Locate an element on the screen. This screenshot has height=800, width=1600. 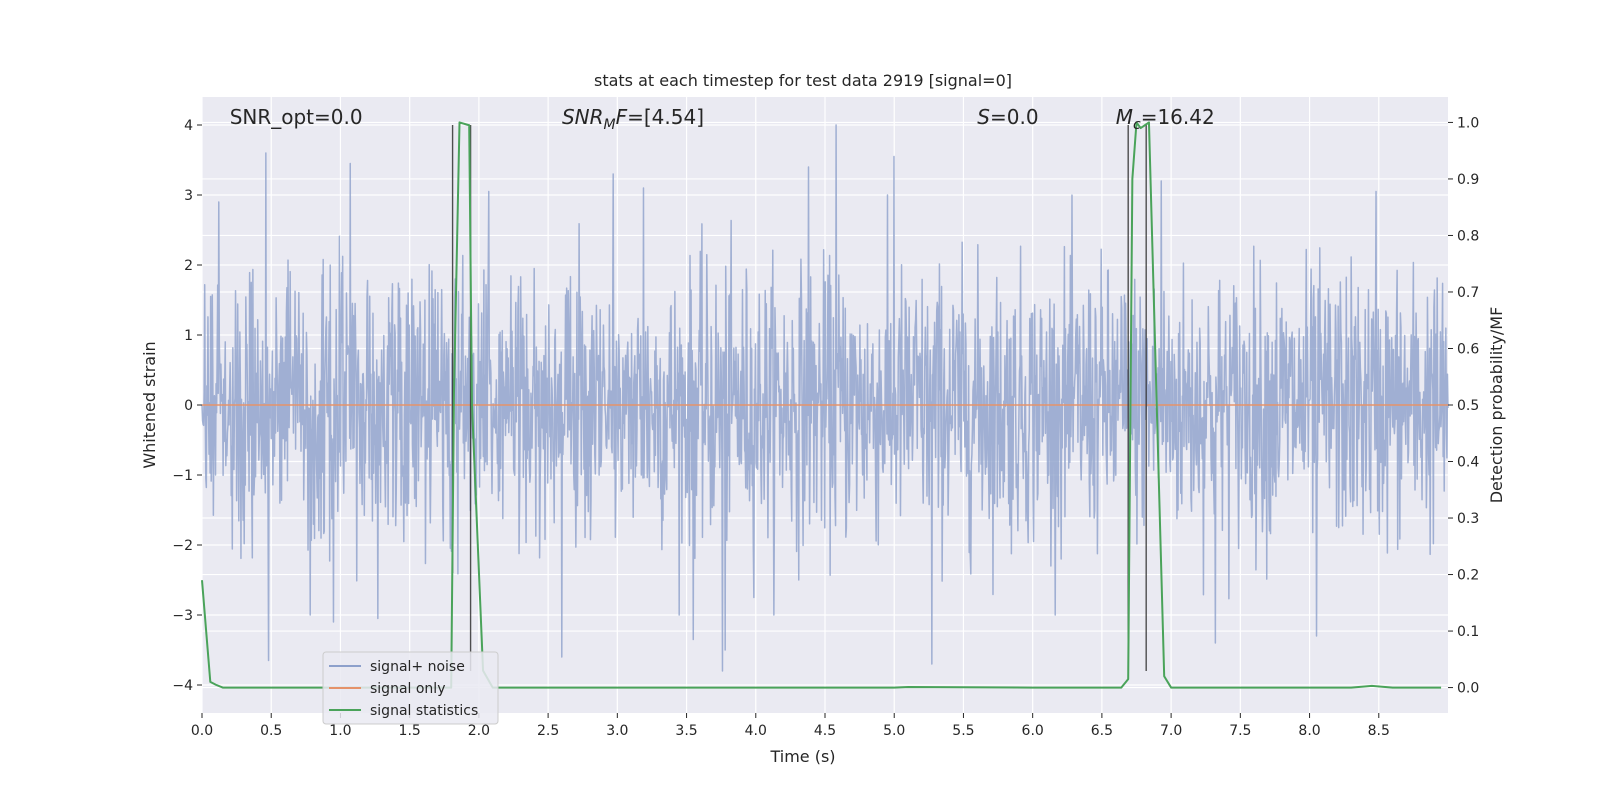
y2-tick-label: 0.3 is located at coordinates (1468, 519).